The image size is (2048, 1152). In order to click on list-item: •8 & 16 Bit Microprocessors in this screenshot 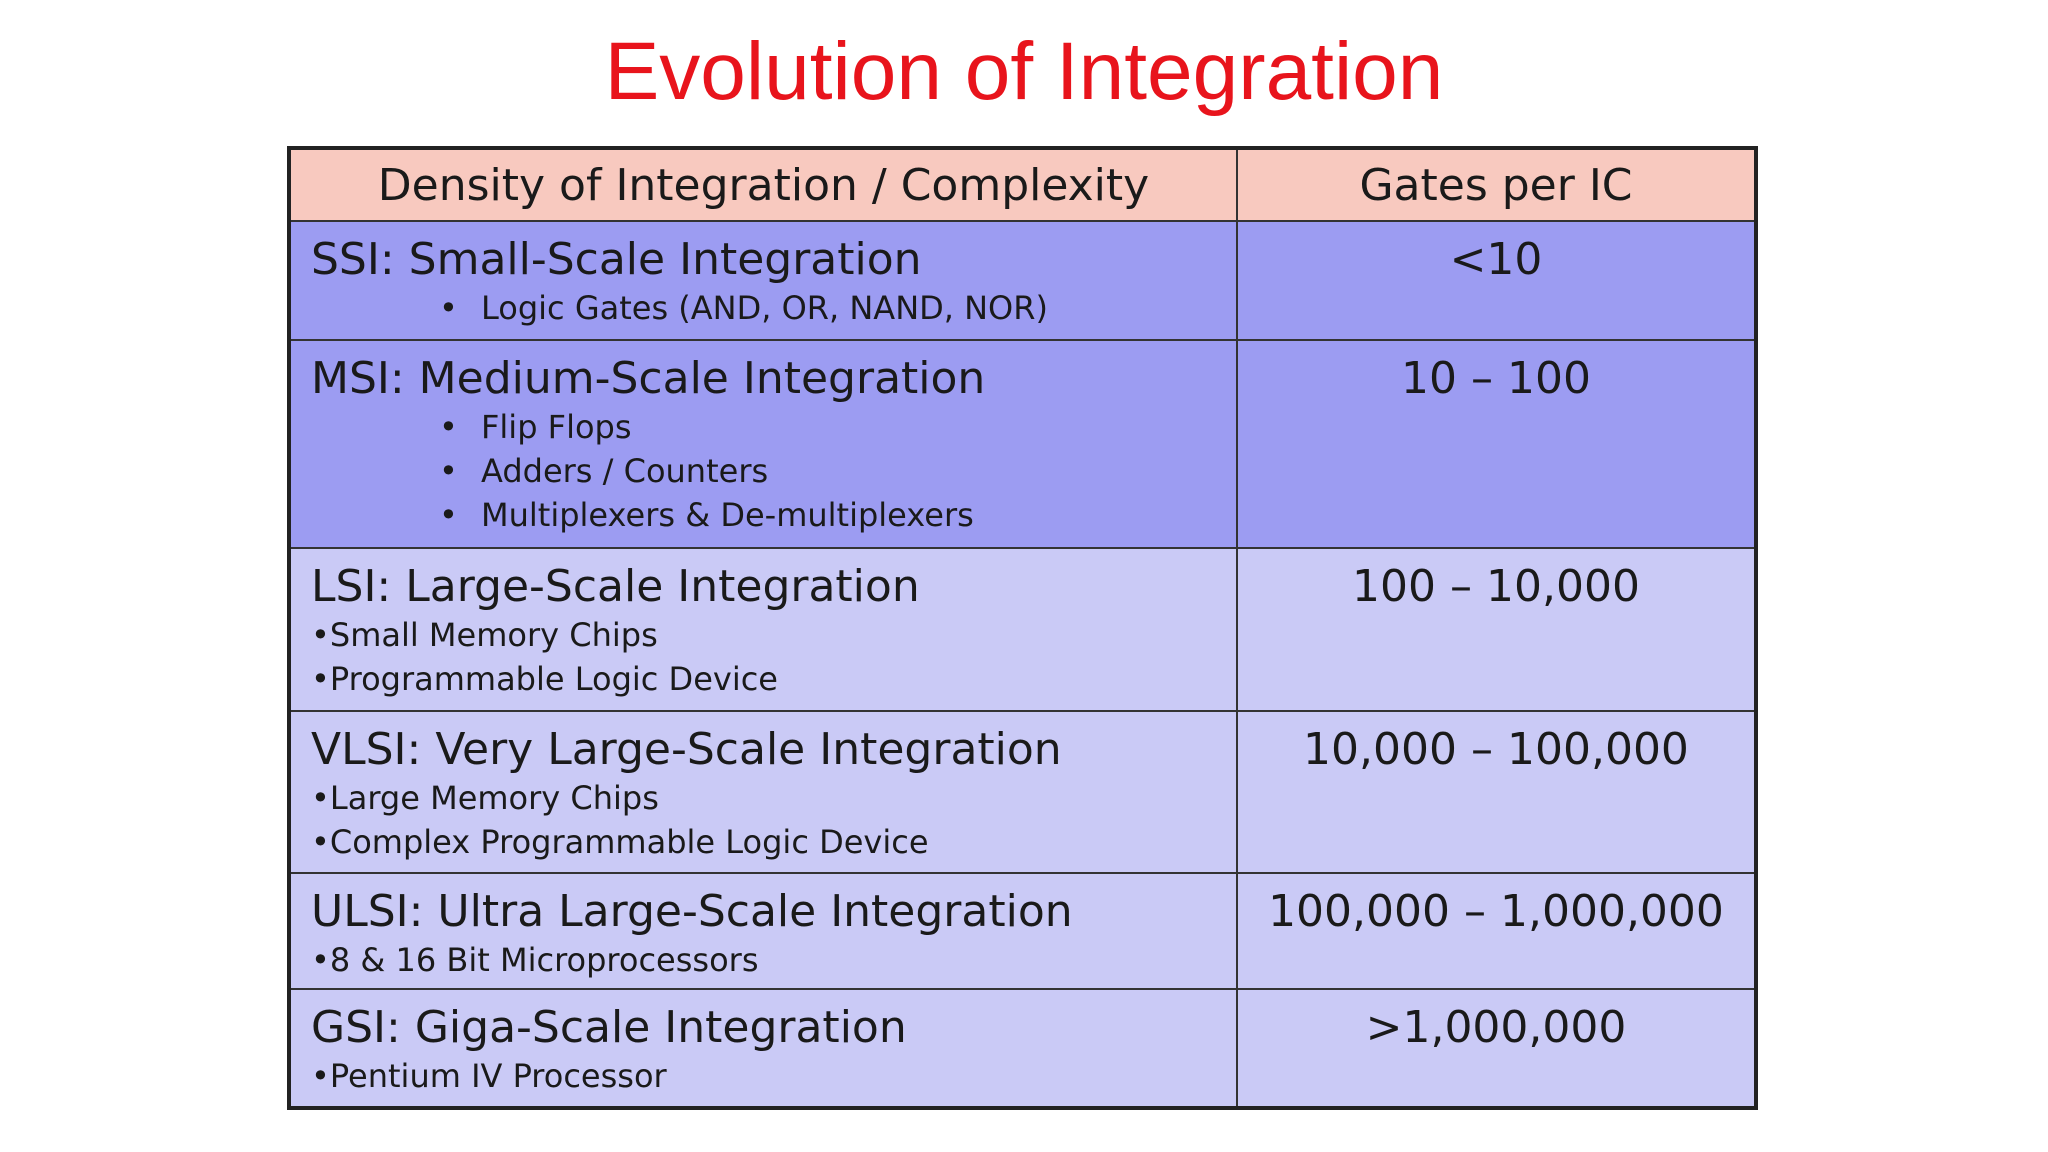, I will do `click(535, 960)`.